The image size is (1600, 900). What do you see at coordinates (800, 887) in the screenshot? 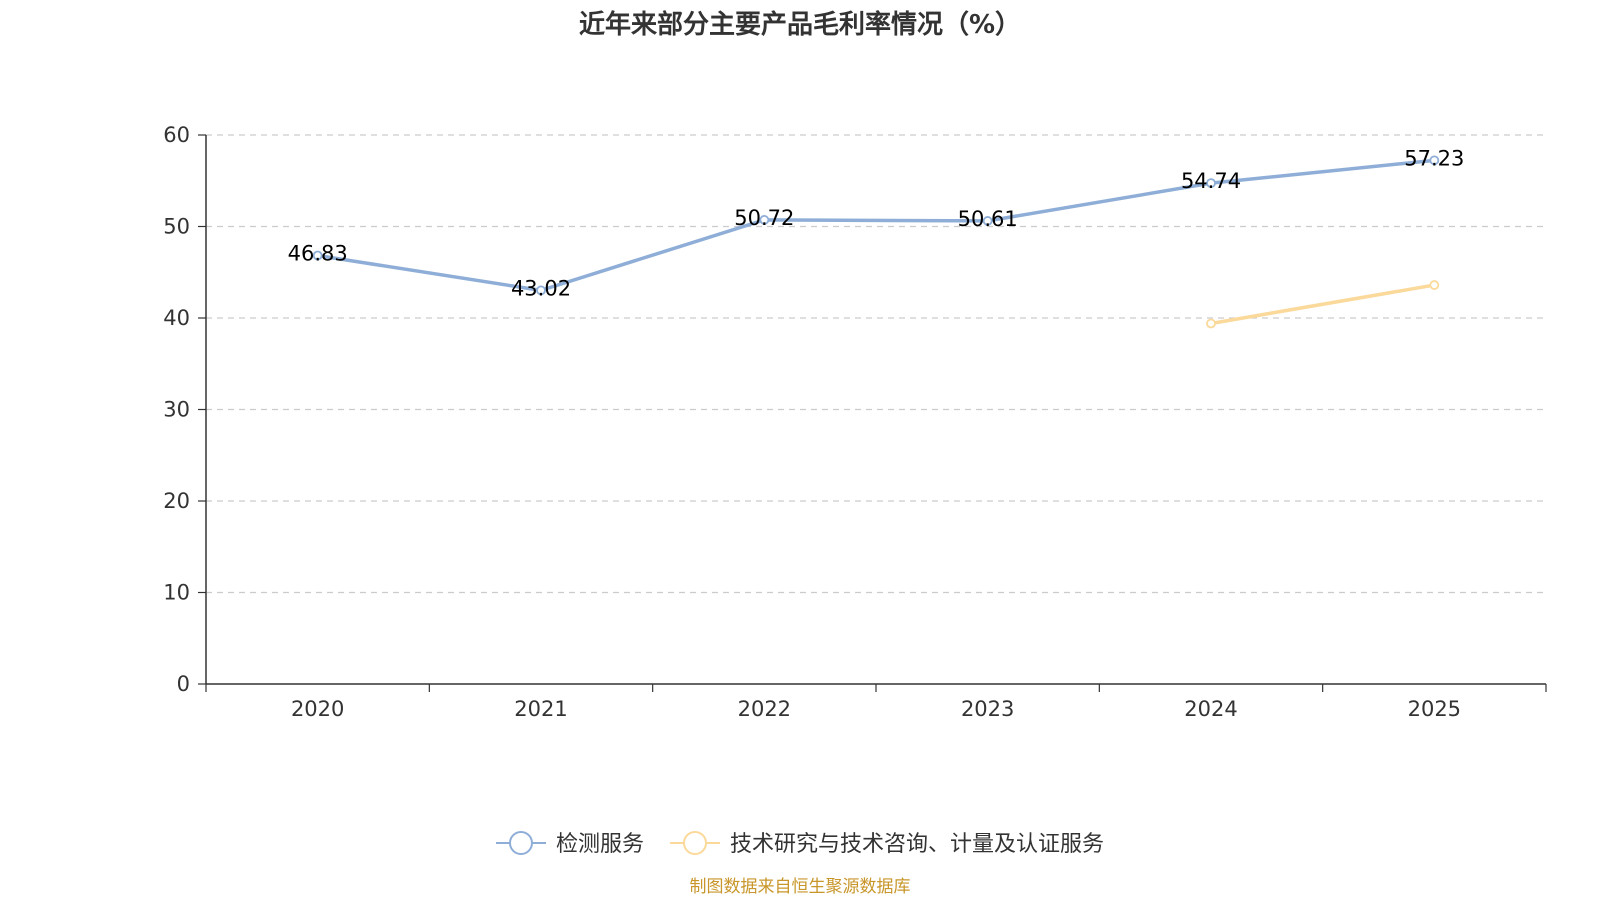
I see `source-note: 制图数据来自恒生聚源数据库` at bounding box center [800, 887].